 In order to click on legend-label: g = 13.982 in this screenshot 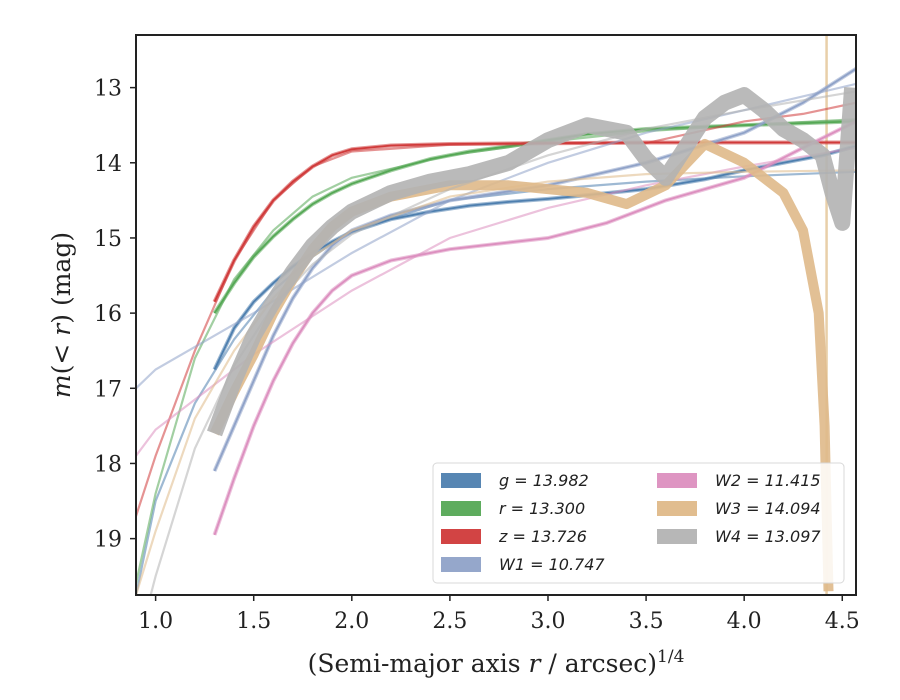, I will do `click(544, 480)`.